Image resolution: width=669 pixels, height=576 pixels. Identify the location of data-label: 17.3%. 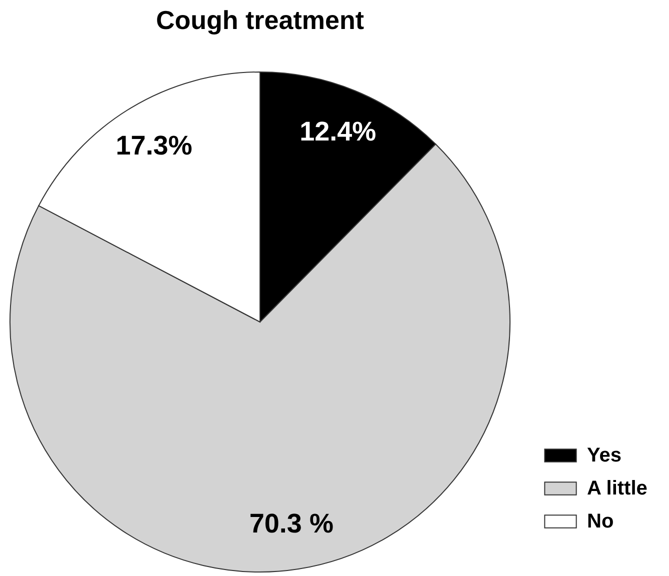
(154, 145).